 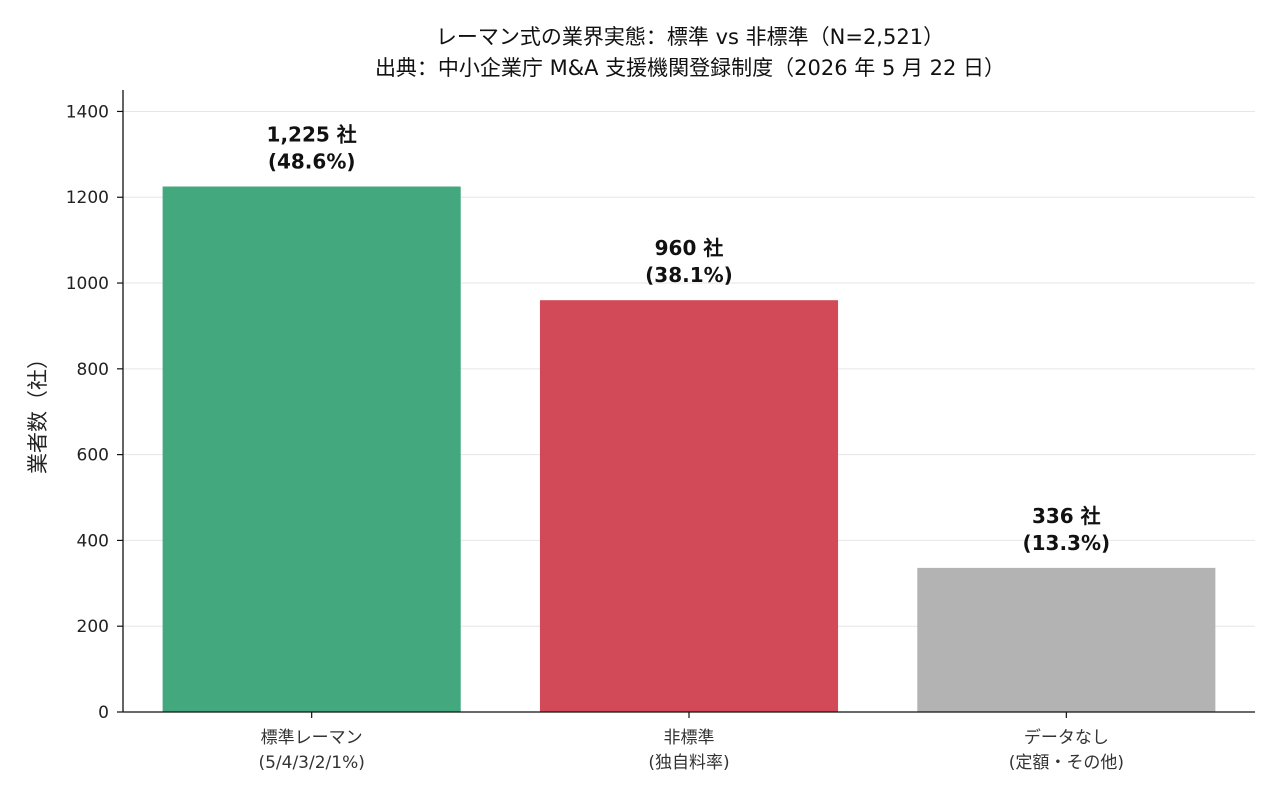 I want to click on x-tick-label: 標準レーマン, so click(x=312, y=738).